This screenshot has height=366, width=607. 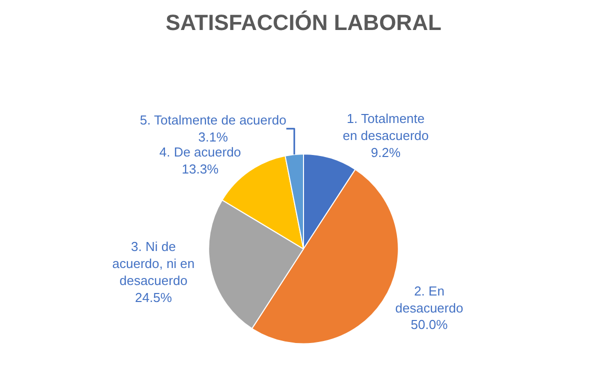 What do you see at coordinates (153, 297) in the screenshot?
I see `data-label: 24.5%` at bounding box center [153, 297].